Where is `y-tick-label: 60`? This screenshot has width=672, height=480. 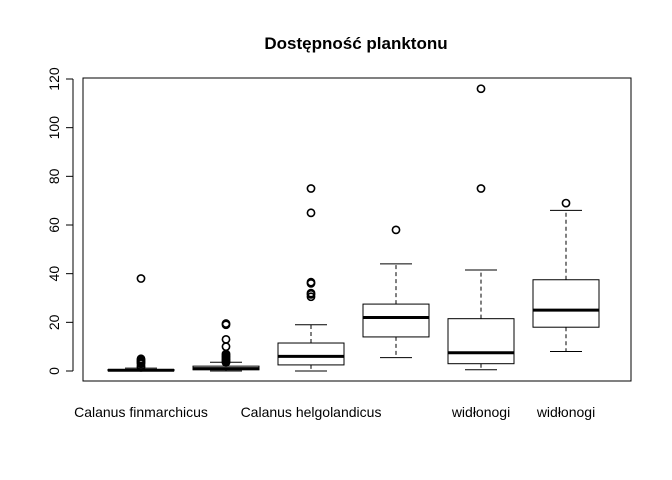
y-tick-label: 60 is located at coordinates (54, 225).